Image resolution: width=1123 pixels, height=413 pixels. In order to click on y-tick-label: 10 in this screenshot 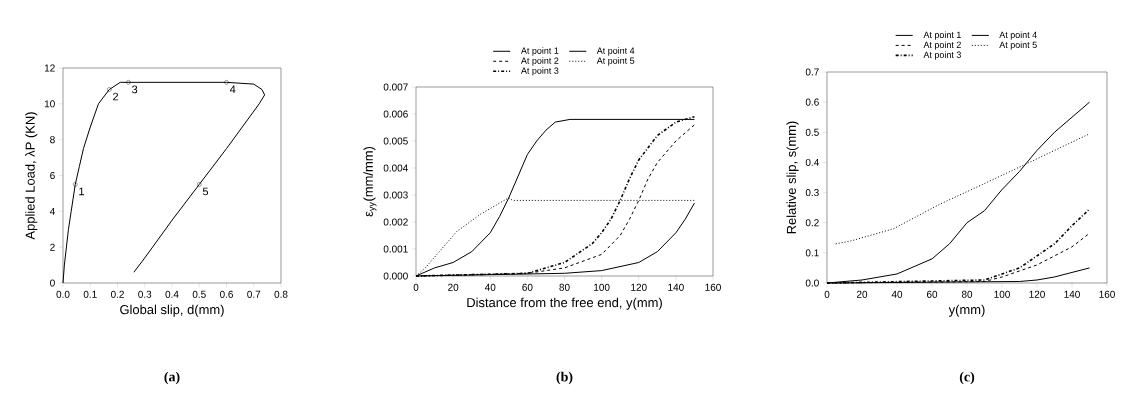, I will do `click(49, 104)`.